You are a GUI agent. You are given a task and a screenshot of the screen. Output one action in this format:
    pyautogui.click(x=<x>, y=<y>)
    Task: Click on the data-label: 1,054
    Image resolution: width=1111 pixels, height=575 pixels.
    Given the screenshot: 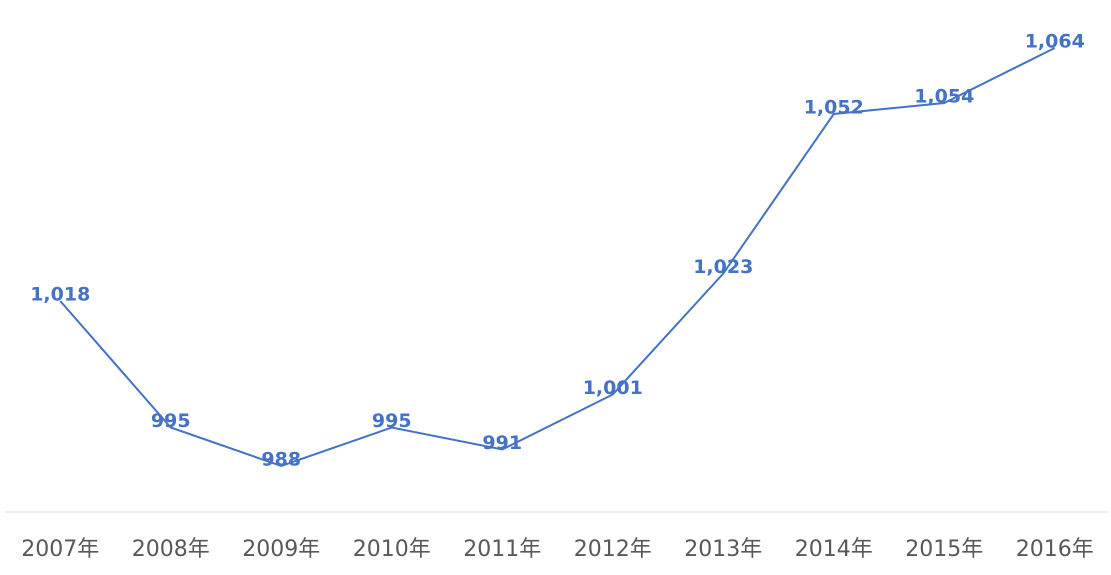 What is the action you would take?
    pyautogui.click(x=944, y=97)
    